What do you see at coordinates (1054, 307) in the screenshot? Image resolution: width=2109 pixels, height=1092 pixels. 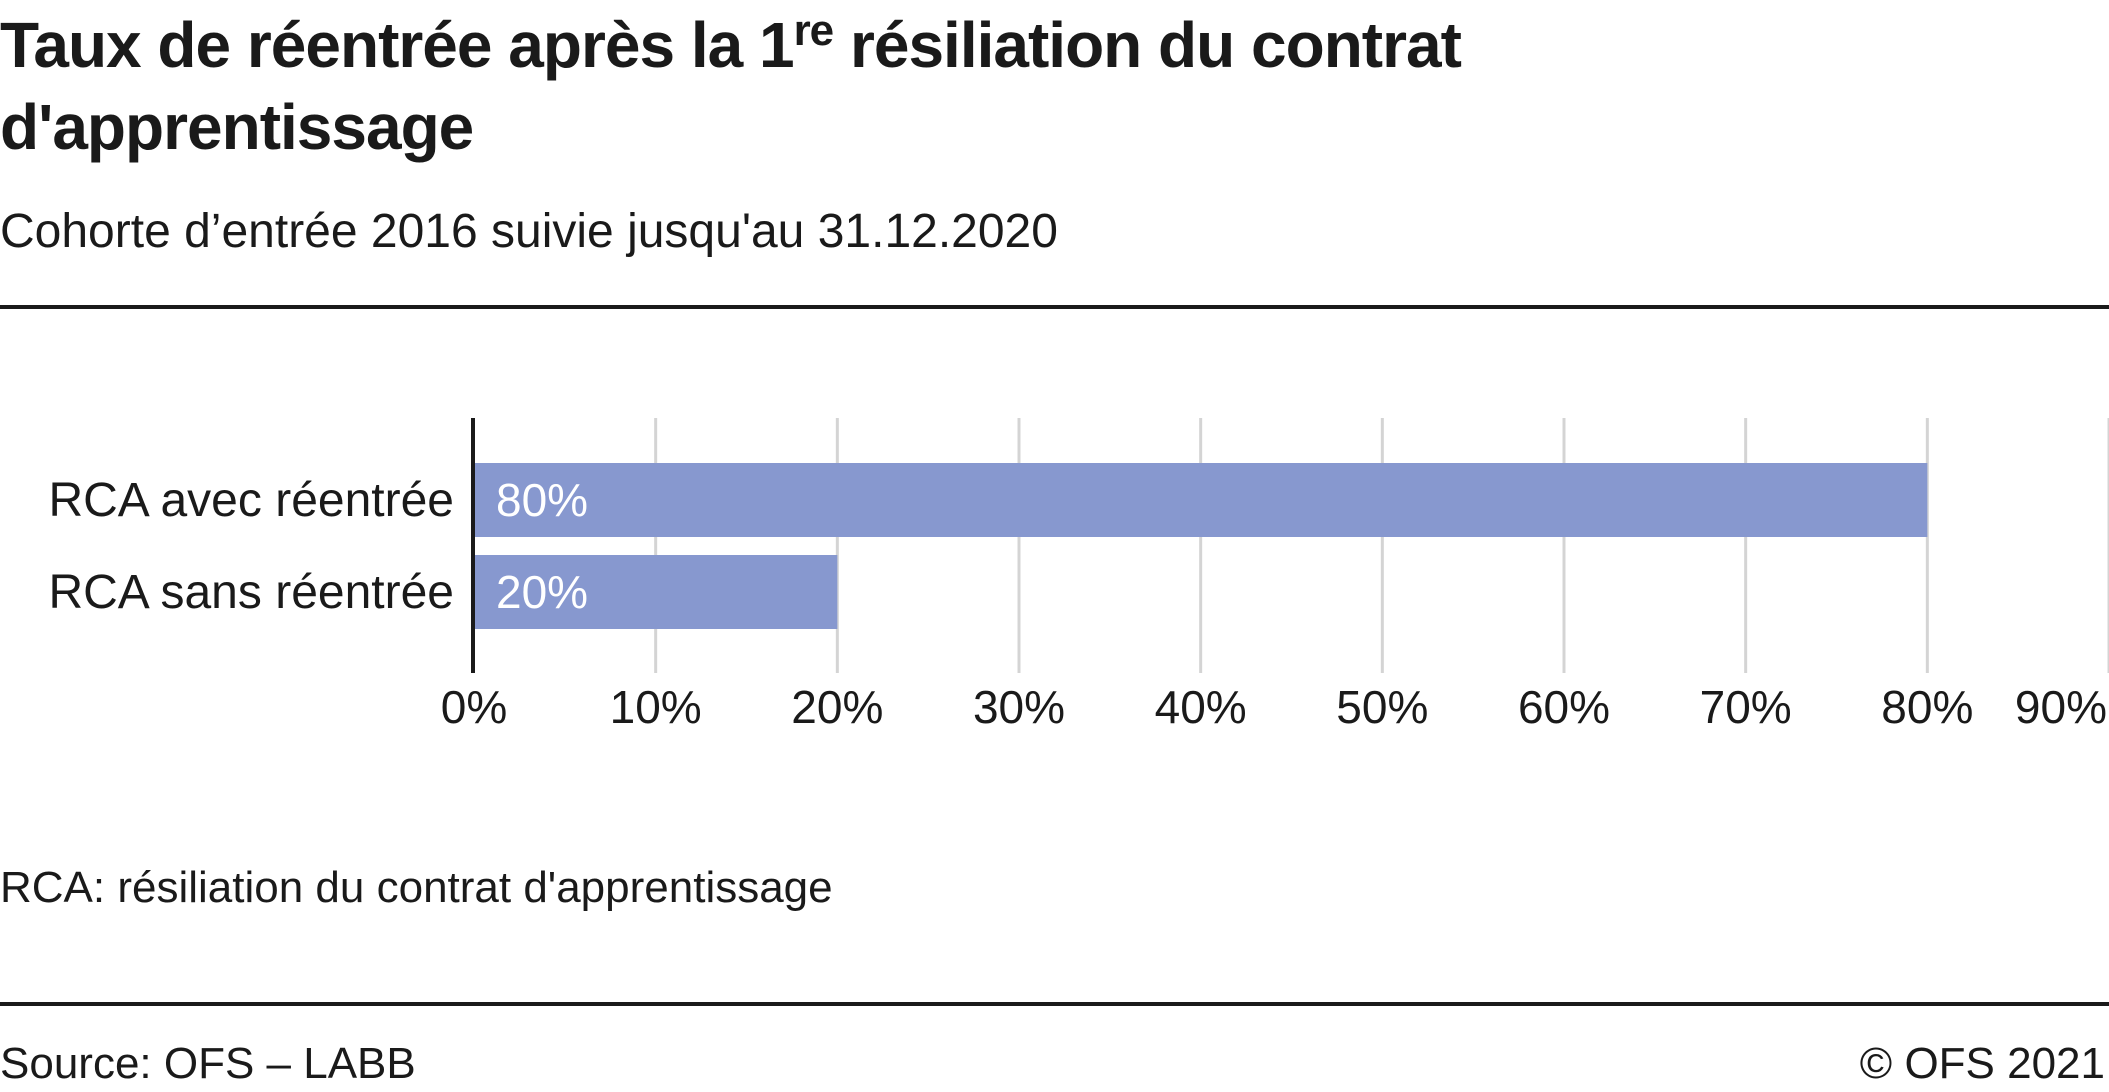 I see `top-divider` at bounding box center [1054, 307].